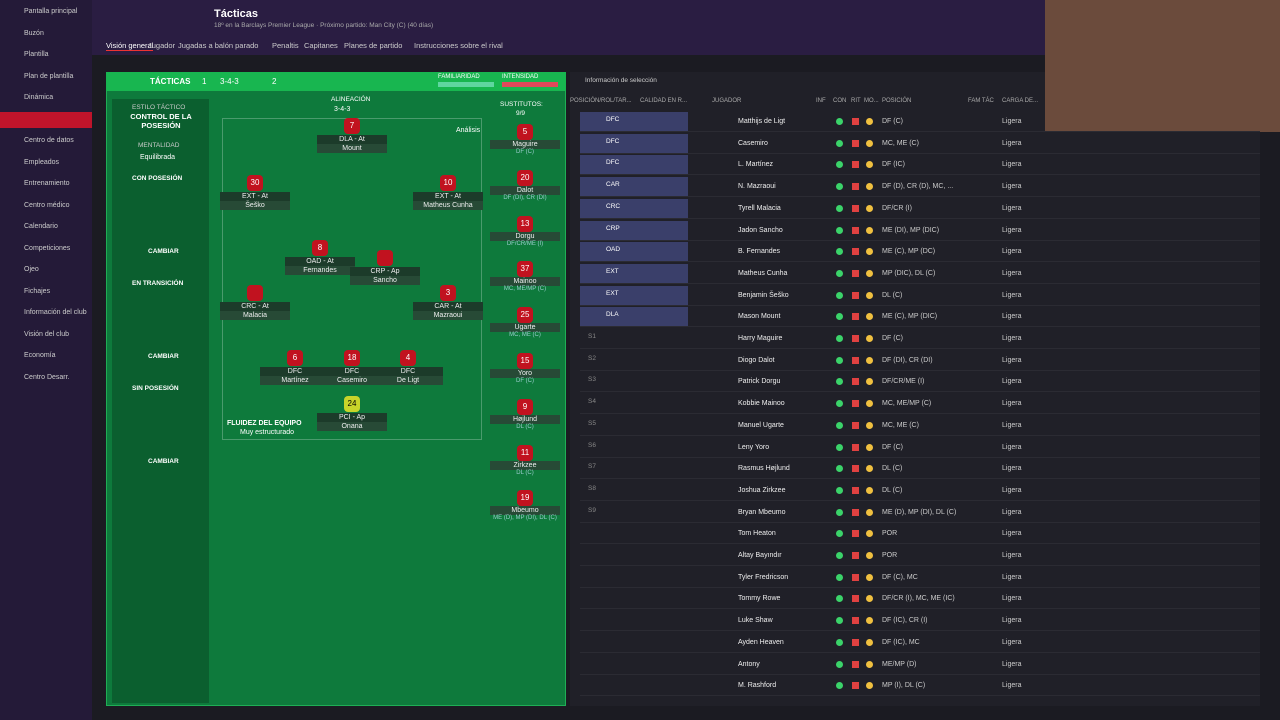 The height and width of the screenshot is (720, 1280). I want to click on player-name: Antony, so click(749, 664).